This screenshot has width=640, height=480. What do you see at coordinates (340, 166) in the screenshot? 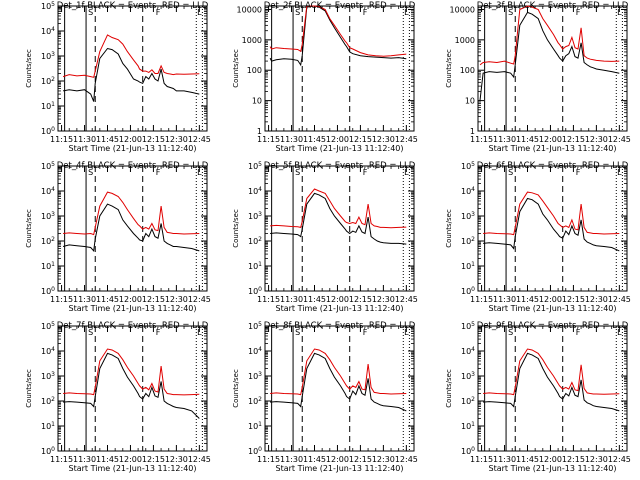
I see `panel-title: Det_5f BLACK = Events, RED = LLD` at bounding box center [340, 166].